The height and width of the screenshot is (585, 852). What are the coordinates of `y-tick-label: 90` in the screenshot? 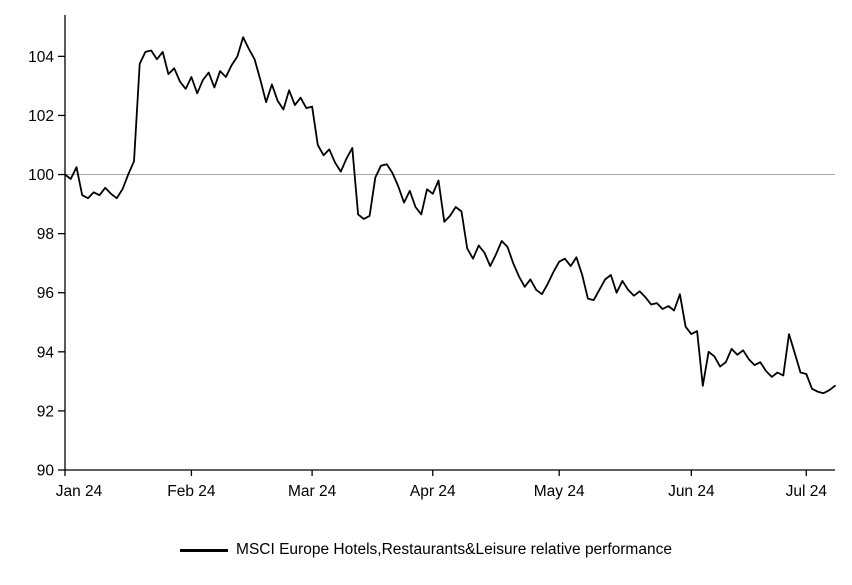 It's located at (46, 471).